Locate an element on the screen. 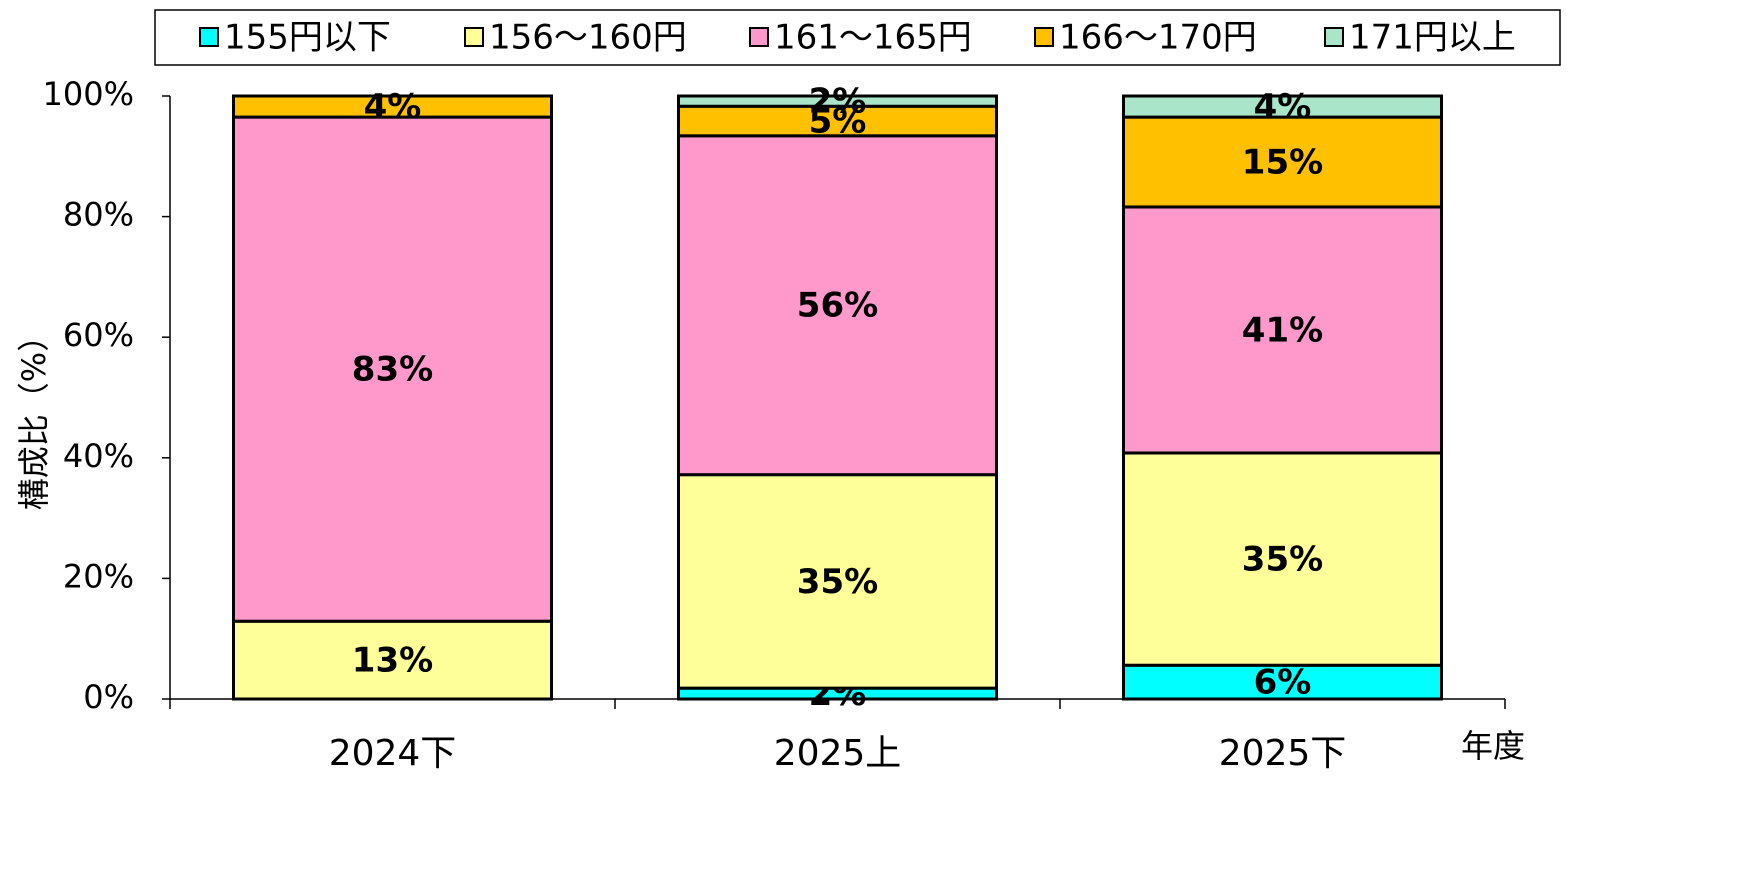  legend-label: 156～160円 is located at coordinates (588, 38).